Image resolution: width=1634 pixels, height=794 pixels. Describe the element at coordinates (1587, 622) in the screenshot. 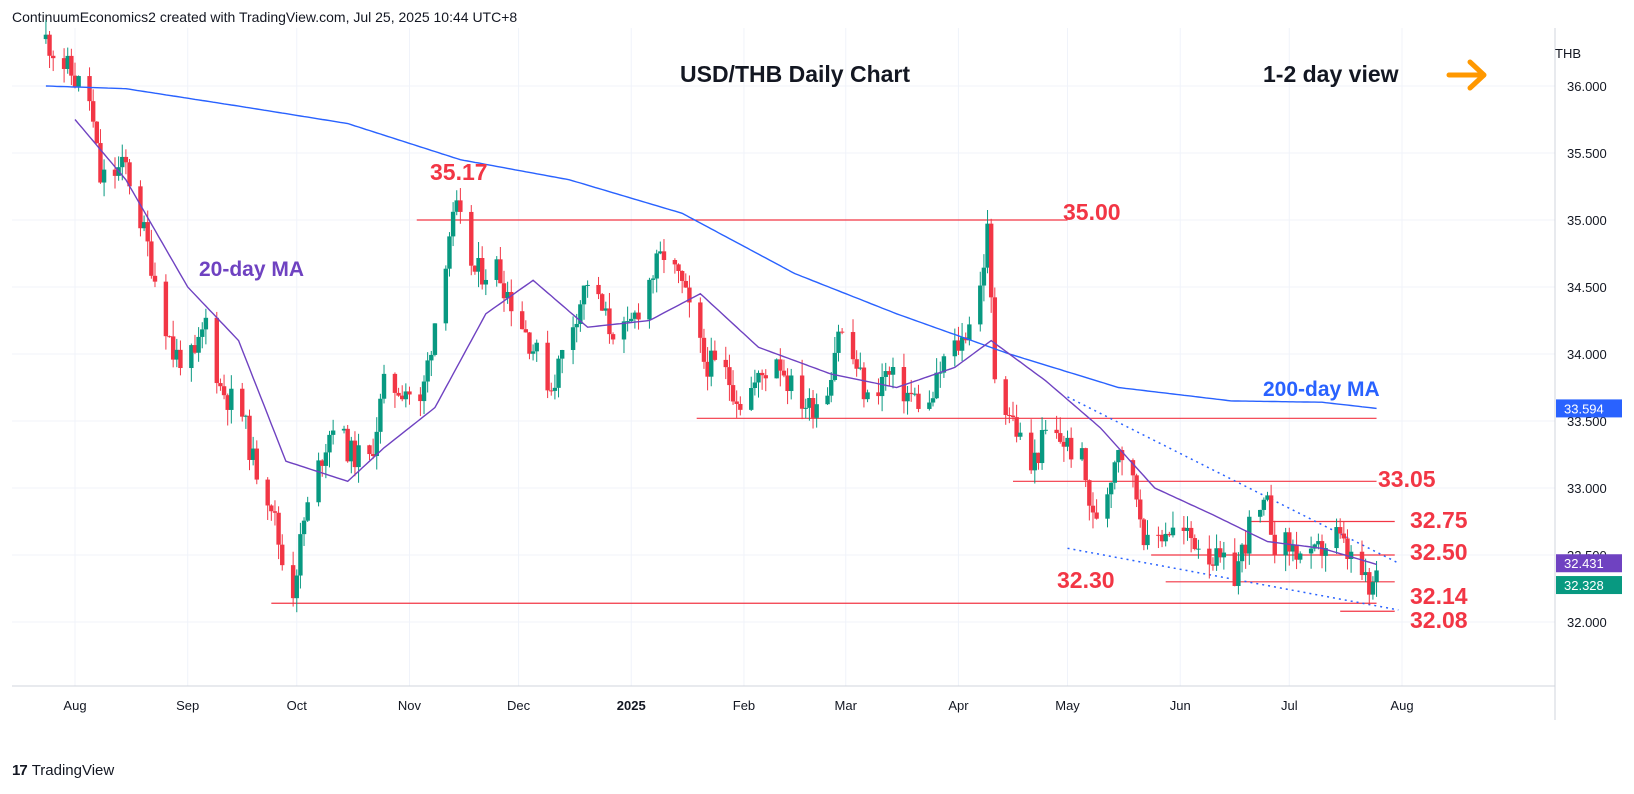

I see `y-tick-label: 32.000` at that location.